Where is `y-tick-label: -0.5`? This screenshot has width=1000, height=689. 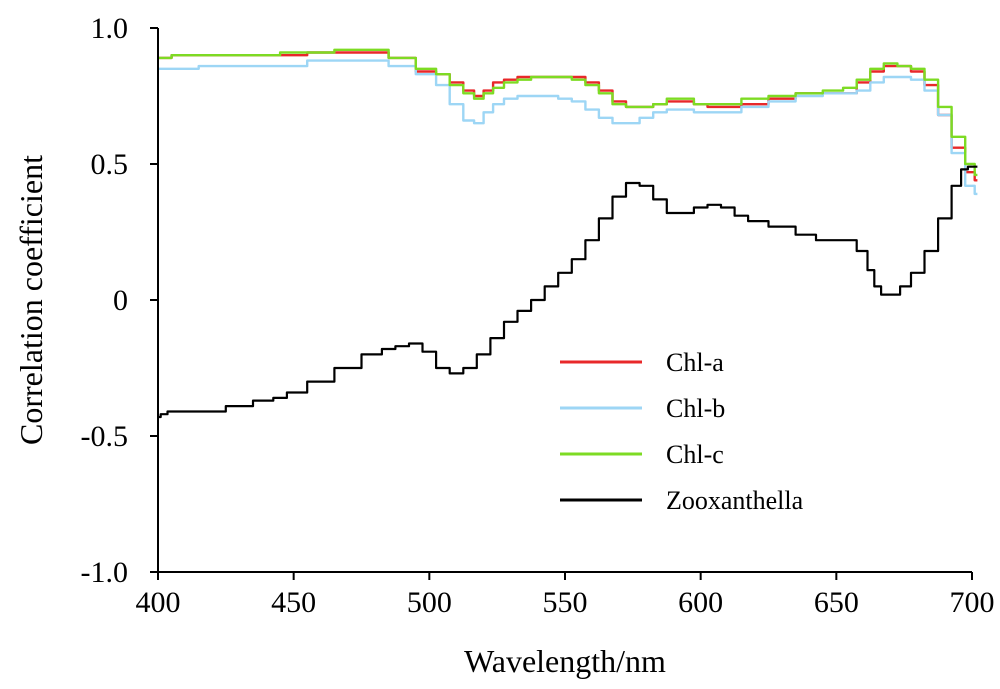
y-tick-label: -0.5 is located at coordinates (105, 436).